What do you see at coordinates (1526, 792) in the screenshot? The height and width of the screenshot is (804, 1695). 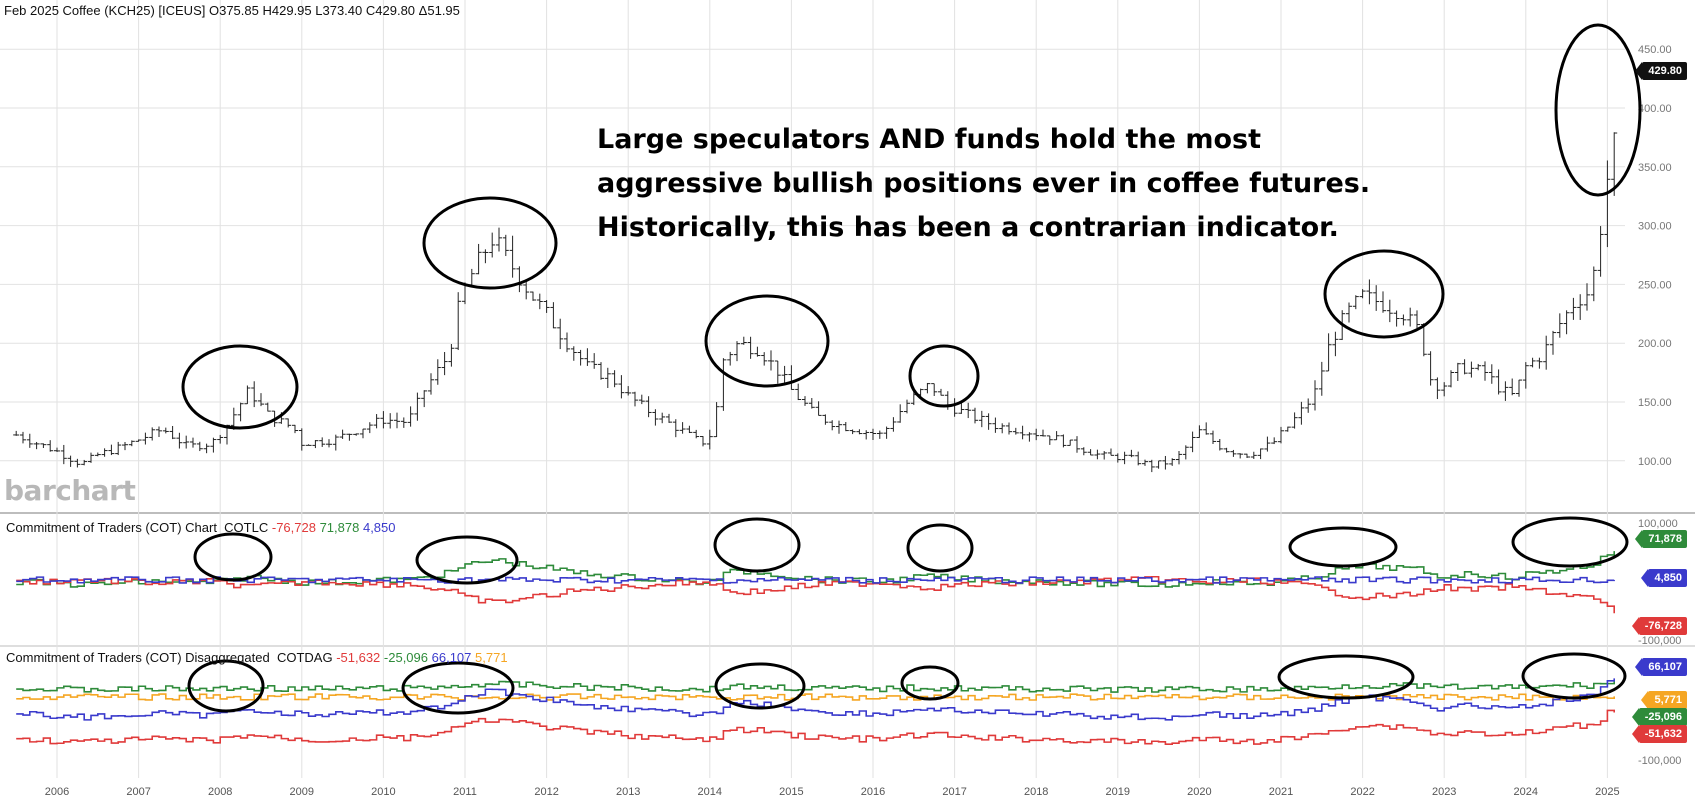 I see `x-tick-label: 2024` at bounding box center [1526, 792].